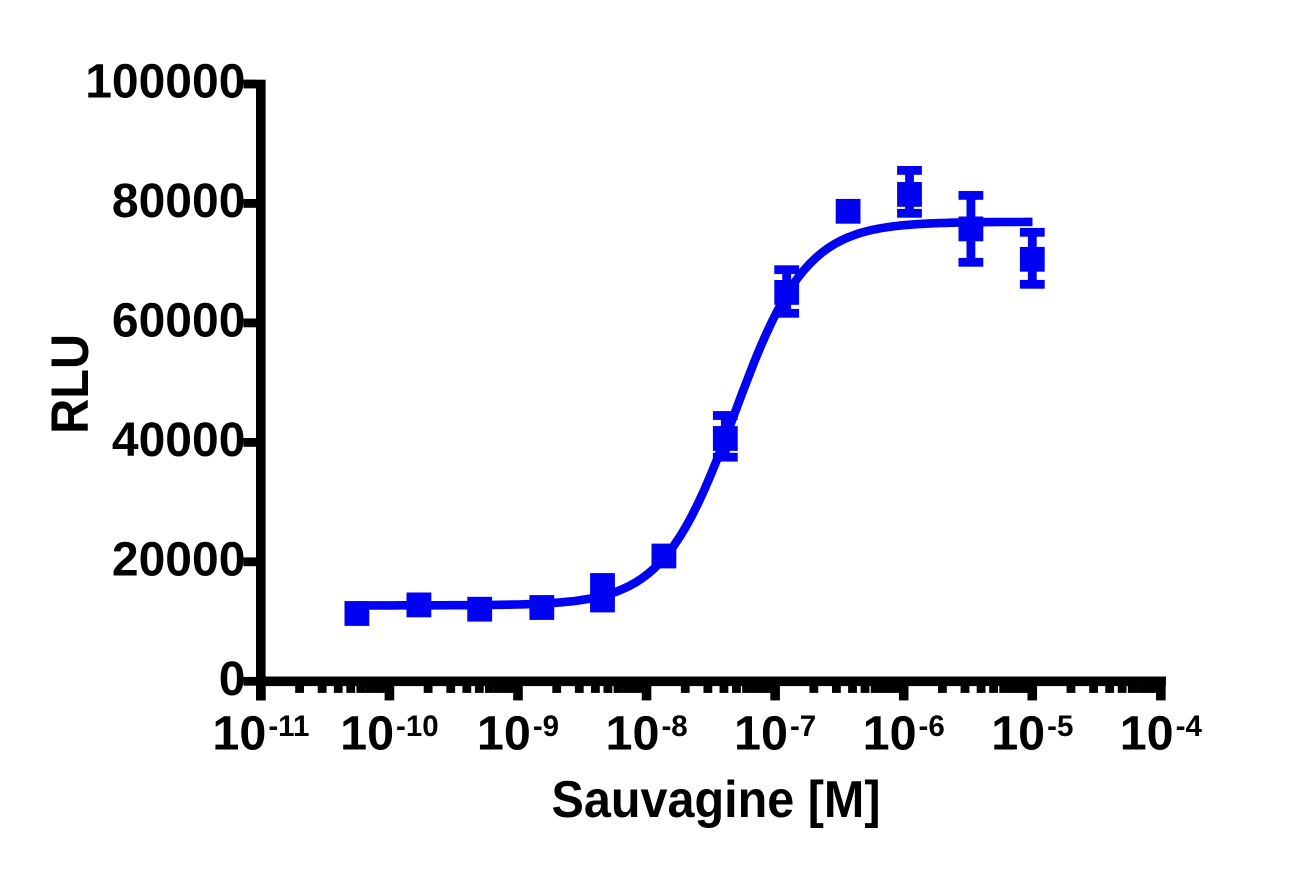 The width and height of the screenshot is (1301, 877). What do you see at coordinates (775, 734) in the screenshot?
I see `svg-text: 10⁻⁷` at bounding box center [775, 734].